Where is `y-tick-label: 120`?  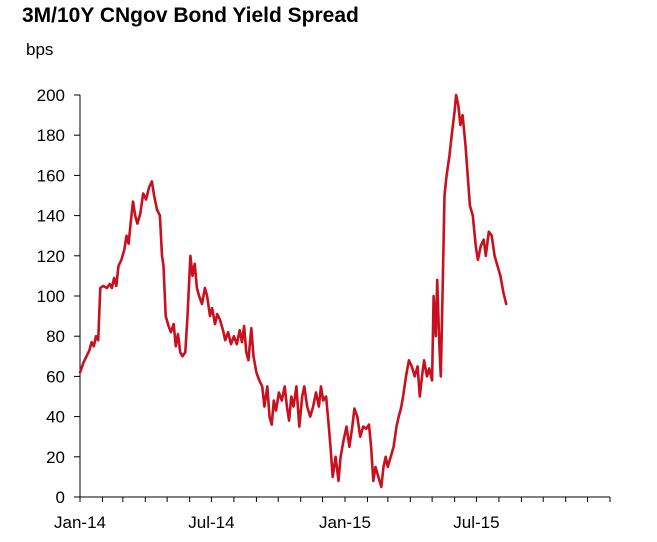
y-tick-label: 120 is located at coordinates (51, 256).